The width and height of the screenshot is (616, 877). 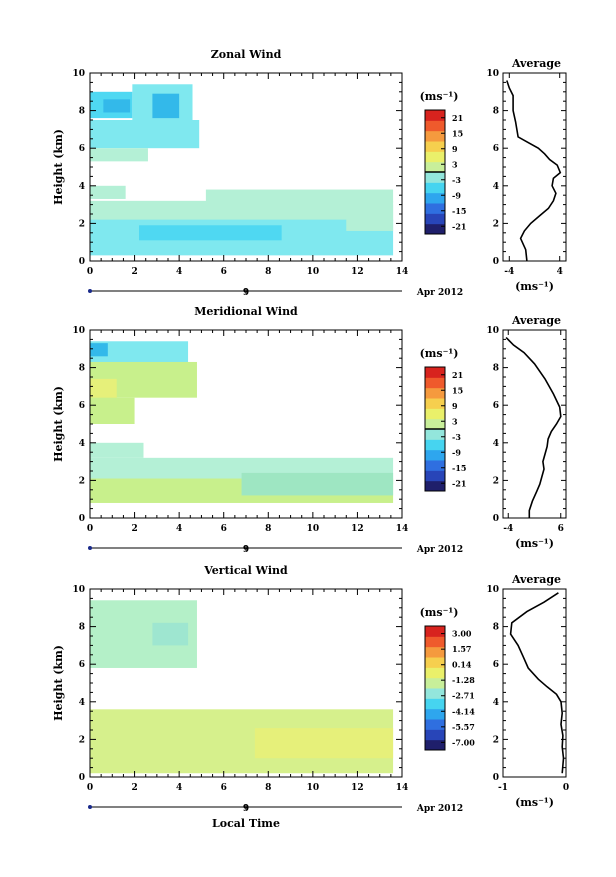 I want to click on colorbar-tick-label: 0.14, so click(x=462, y=665).